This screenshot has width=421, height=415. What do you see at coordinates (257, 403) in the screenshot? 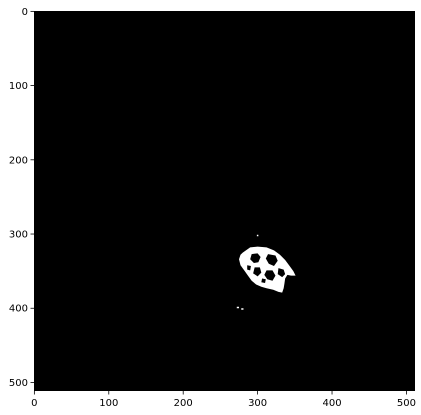
I see `x-tick-label: 300` at bounding box center [257, 403].